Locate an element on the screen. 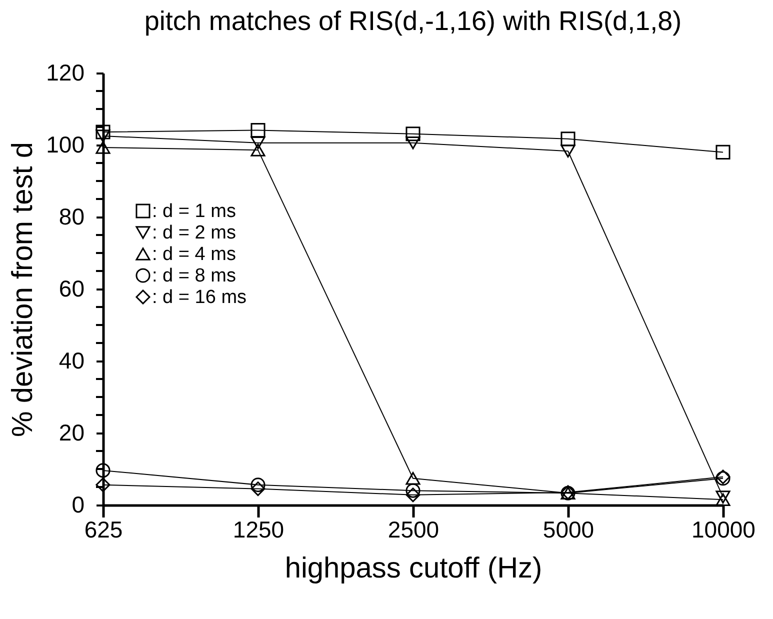  x-tick-label: 5000 is located at coordinates (568, 529).